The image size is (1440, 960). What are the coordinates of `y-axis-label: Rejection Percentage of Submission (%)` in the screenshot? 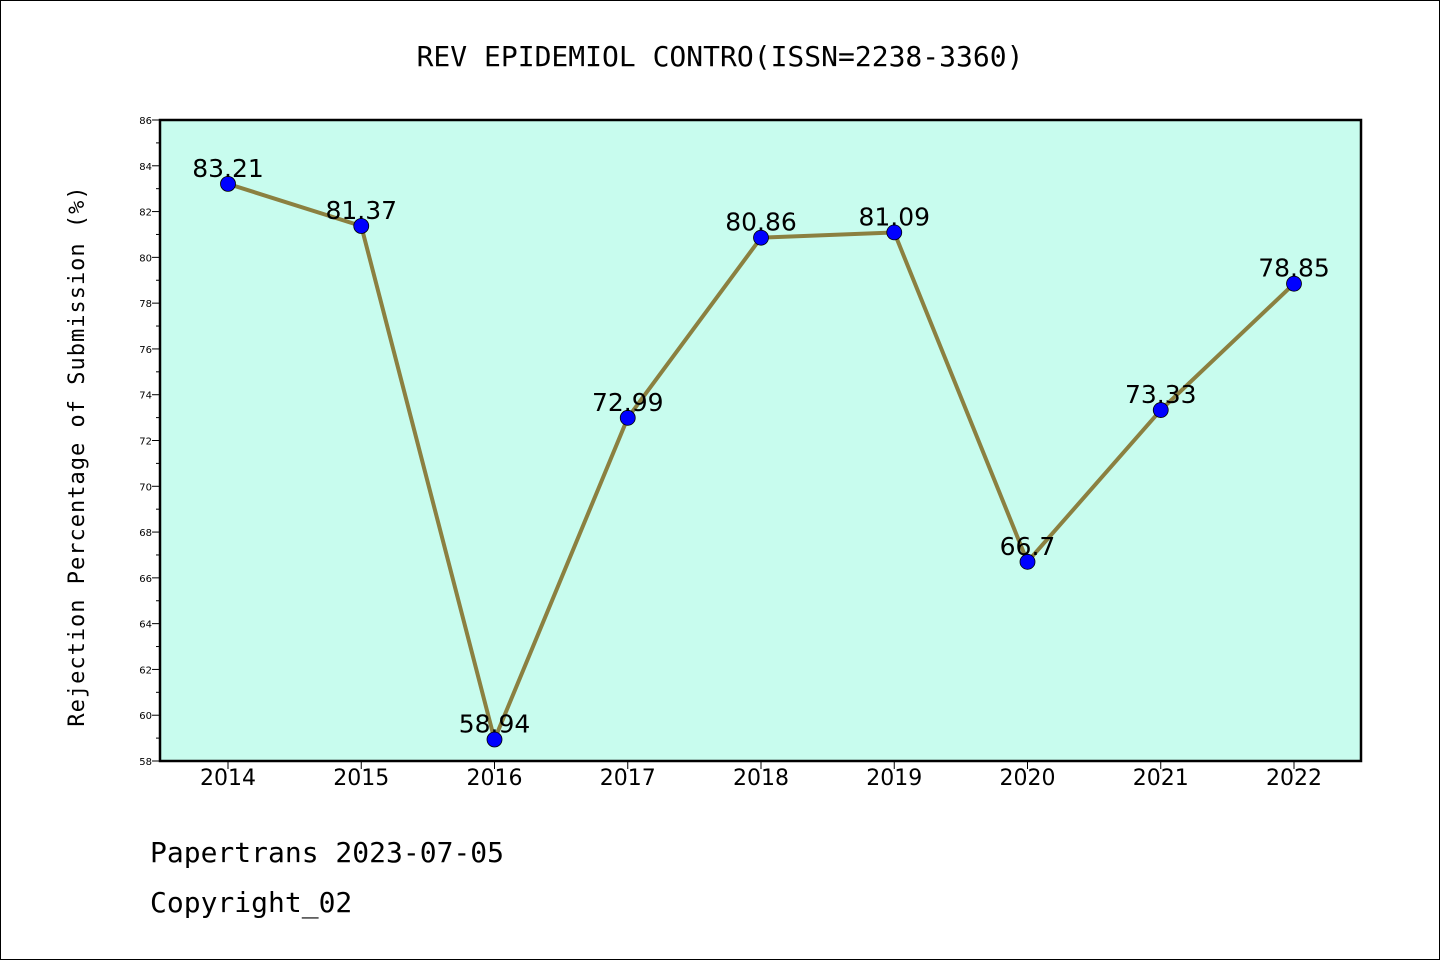 It's located at (77, 455).